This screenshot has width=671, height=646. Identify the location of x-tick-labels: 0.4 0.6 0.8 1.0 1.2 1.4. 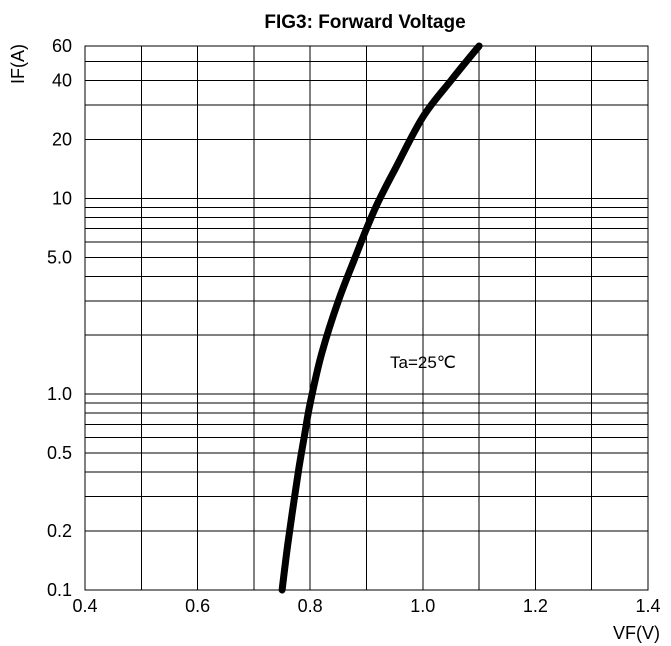
(366, 606).